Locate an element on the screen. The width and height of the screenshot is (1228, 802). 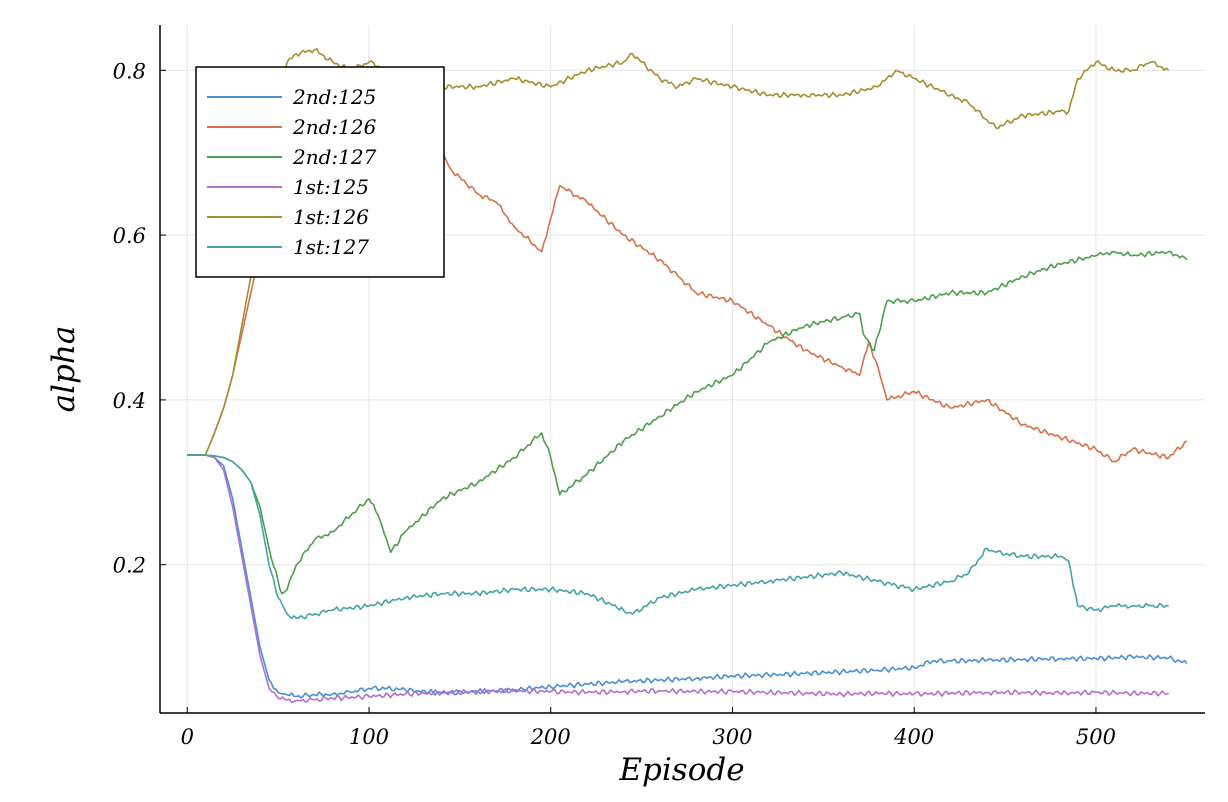
x-tick-label: 300 is located at coordinates (732, 737).